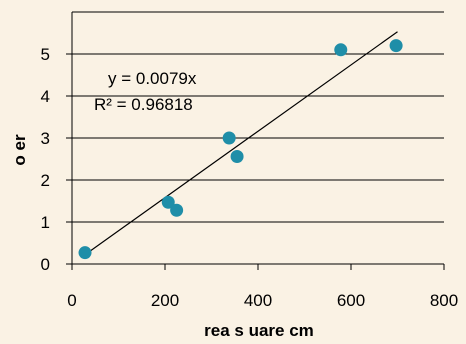 The width and height of the screenshot is (466, 344). What do you see at coordinates (258, 300) in the screenshot?
I see `x-tick-label-400: 400` at bounding box center [258, 300].